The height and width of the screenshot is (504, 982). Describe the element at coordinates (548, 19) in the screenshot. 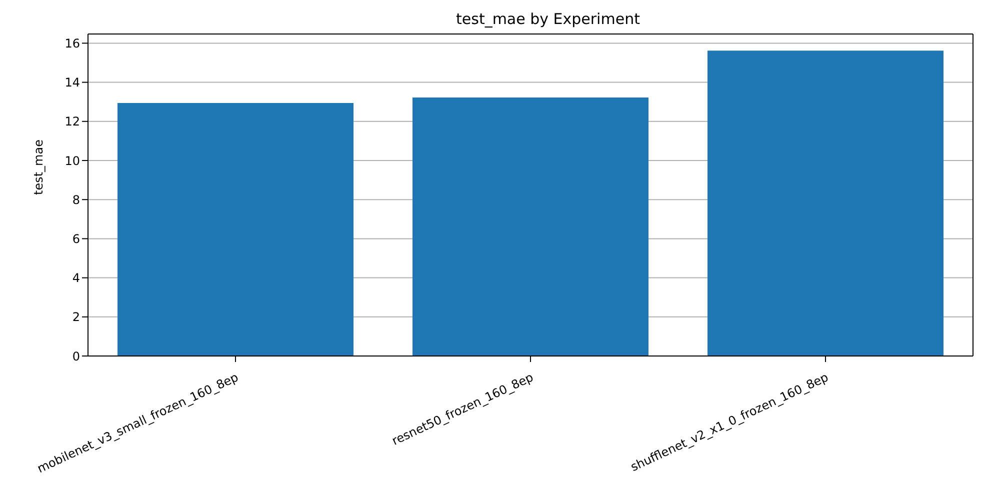

I see `chart-title: test_mae by Experiment` at that location.